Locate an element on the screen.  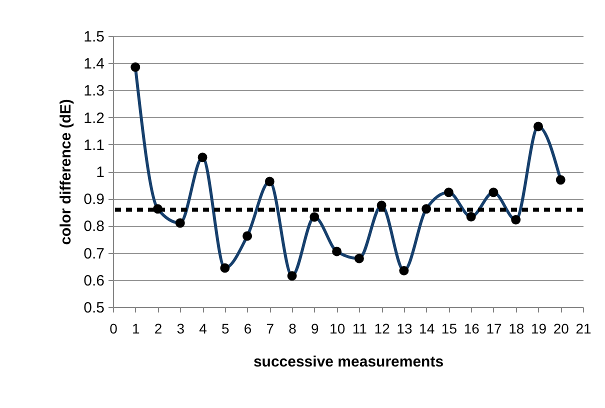
x-tick-label: 4 is located at coordinates (203, 328).